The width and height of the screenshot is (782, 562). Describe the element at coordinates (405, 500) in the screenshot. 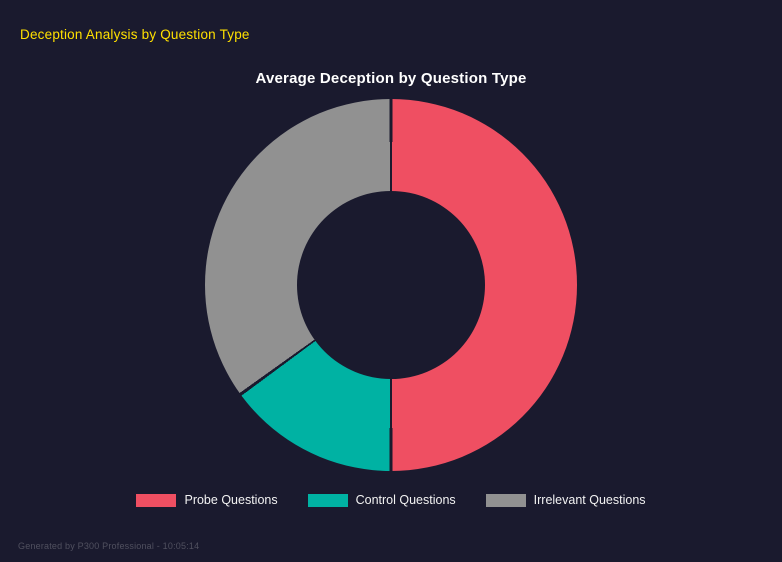

I see `legend-label: Control Questions` at that location.